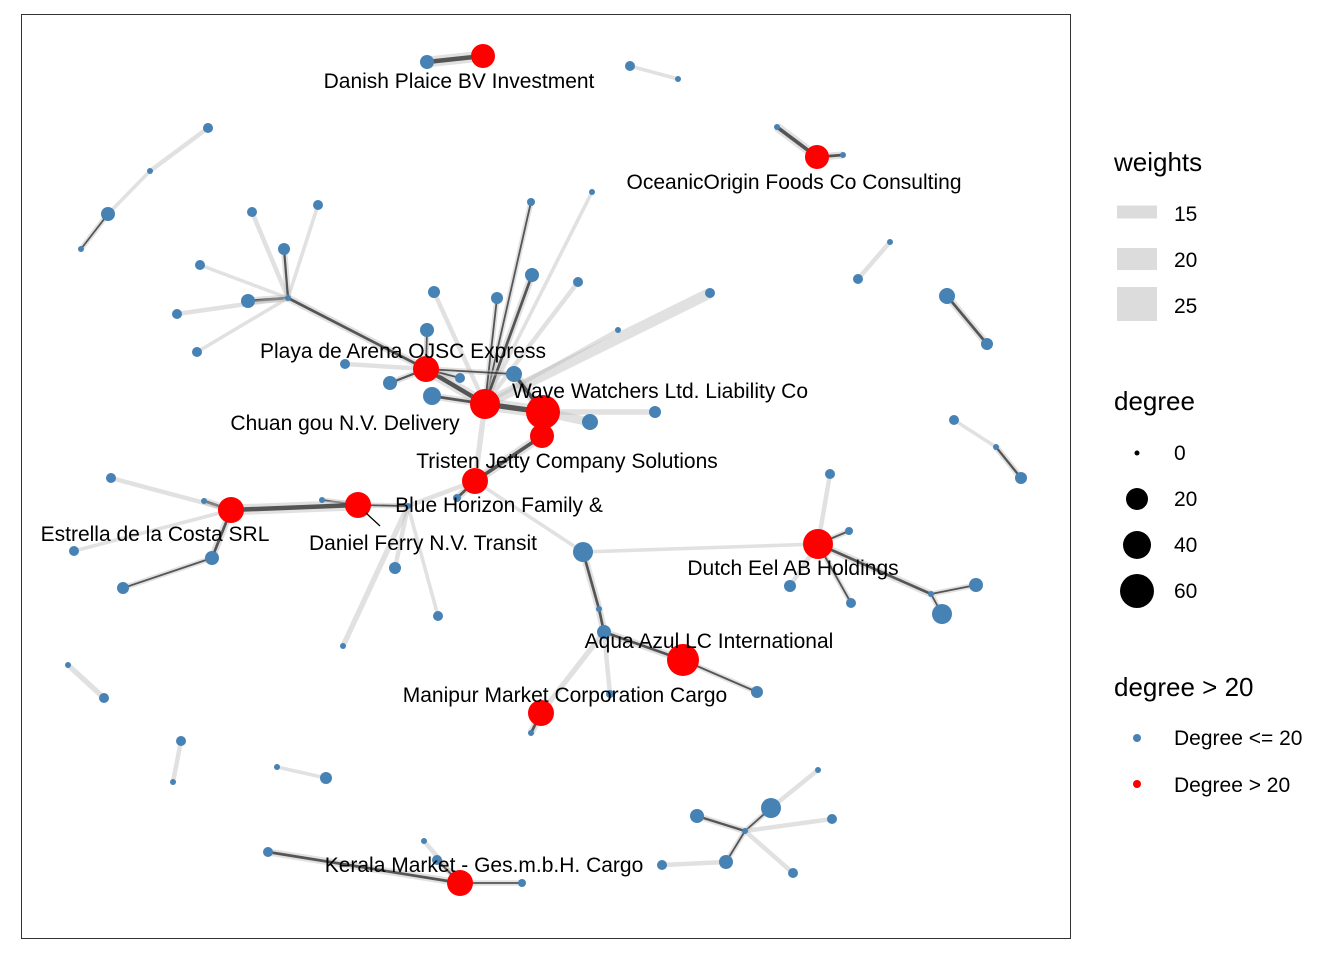 Image resolution: width=1344 pixels, height=960 pixels. I want to click on node-label-blue-horizon: Blue Horizon Family &, so click(499, 505).